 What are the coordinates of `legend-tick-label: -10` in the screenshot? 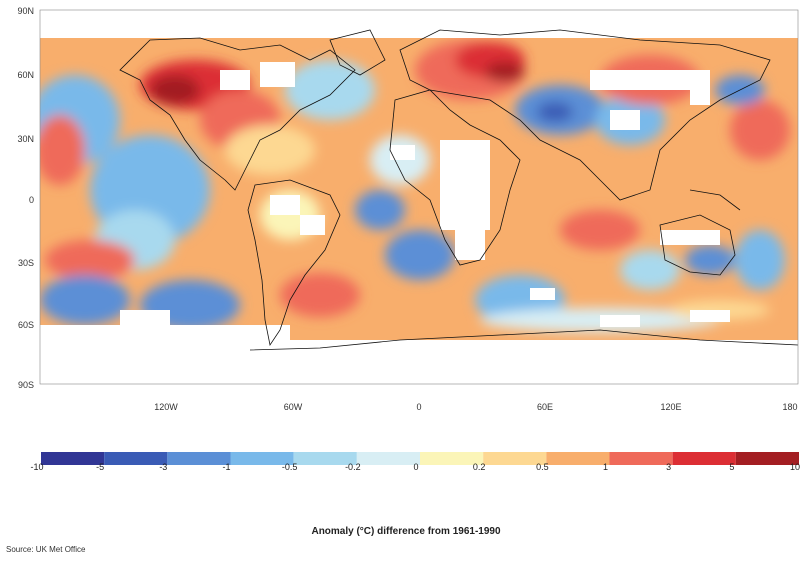 It's located at (37, 467).